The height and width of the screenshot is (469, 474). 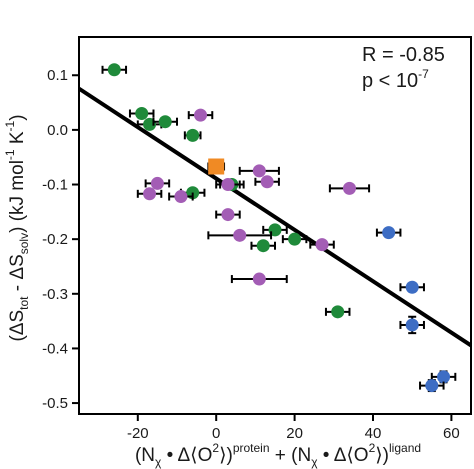 I want to click on y-axis-label: (ΔStot - ΔSsolv) (kJ mol-1 K-1), so click(x=17, y=227).